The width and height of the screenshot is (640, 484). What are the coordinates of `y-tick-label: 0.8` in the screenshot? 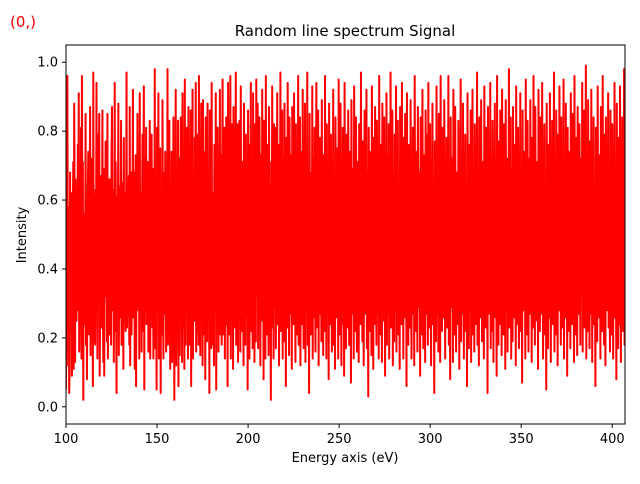 It's located at (47, 132).